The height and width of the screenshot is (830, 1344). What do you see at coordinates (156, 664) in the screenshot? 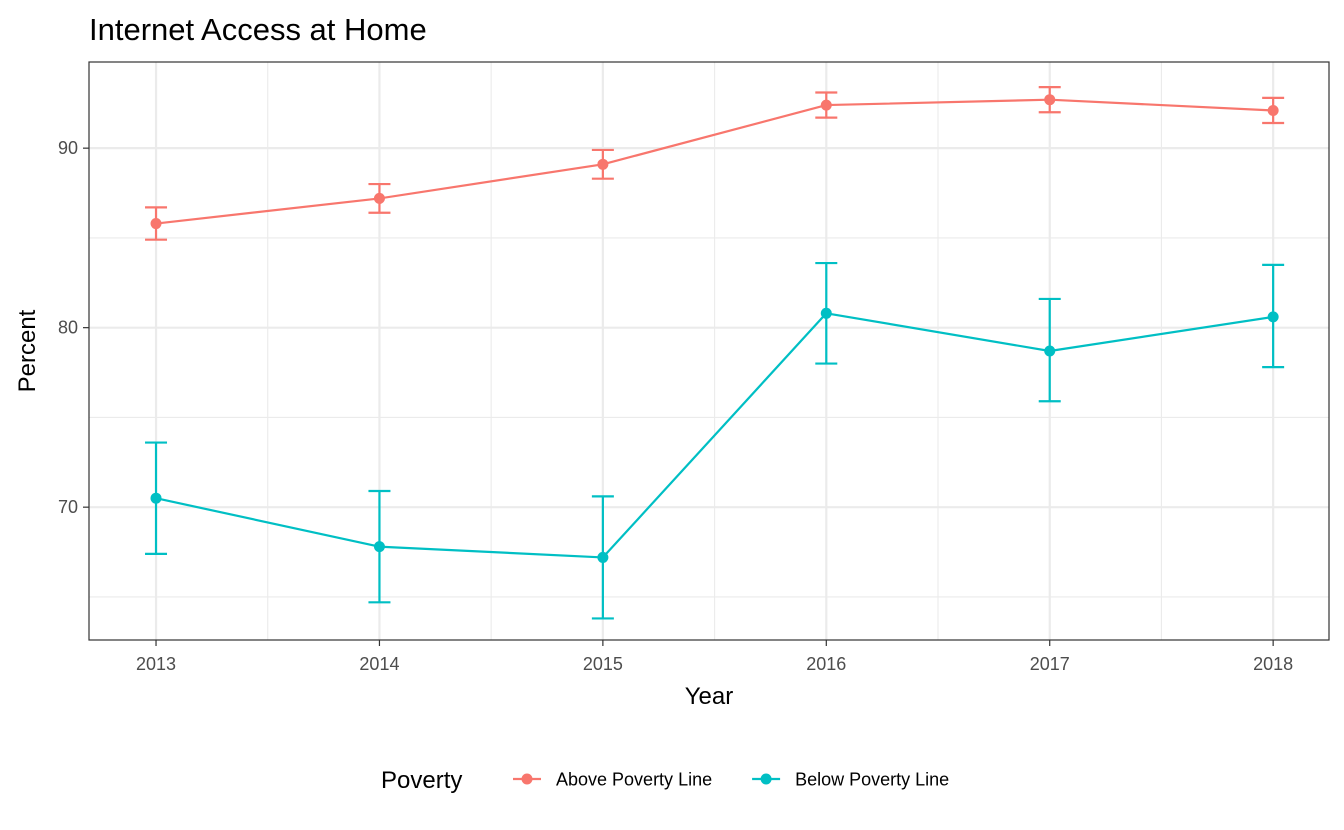
I see `x-tick-label: 2013` at bounding box center [156, 664].